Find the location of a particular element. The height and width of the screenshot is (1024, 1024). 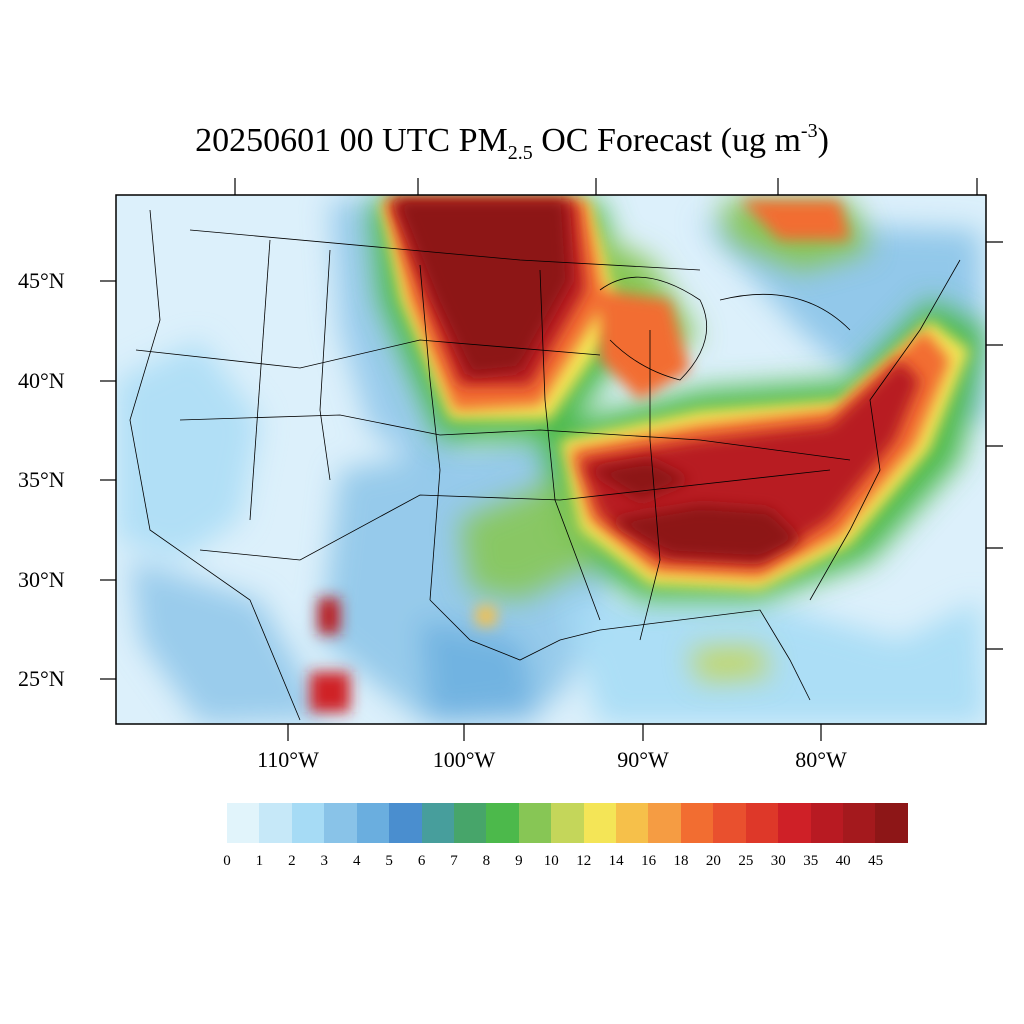

colorbar-label: 1 is located at coordinates (259, 861).